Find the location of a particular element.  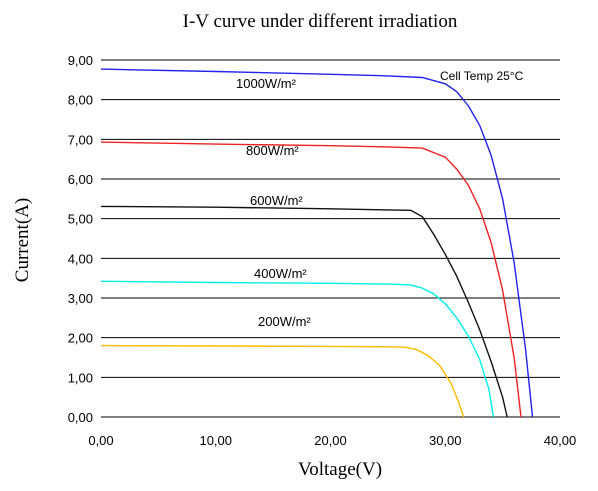

series-label: 400W/m² is located at coordinates (280, 273).